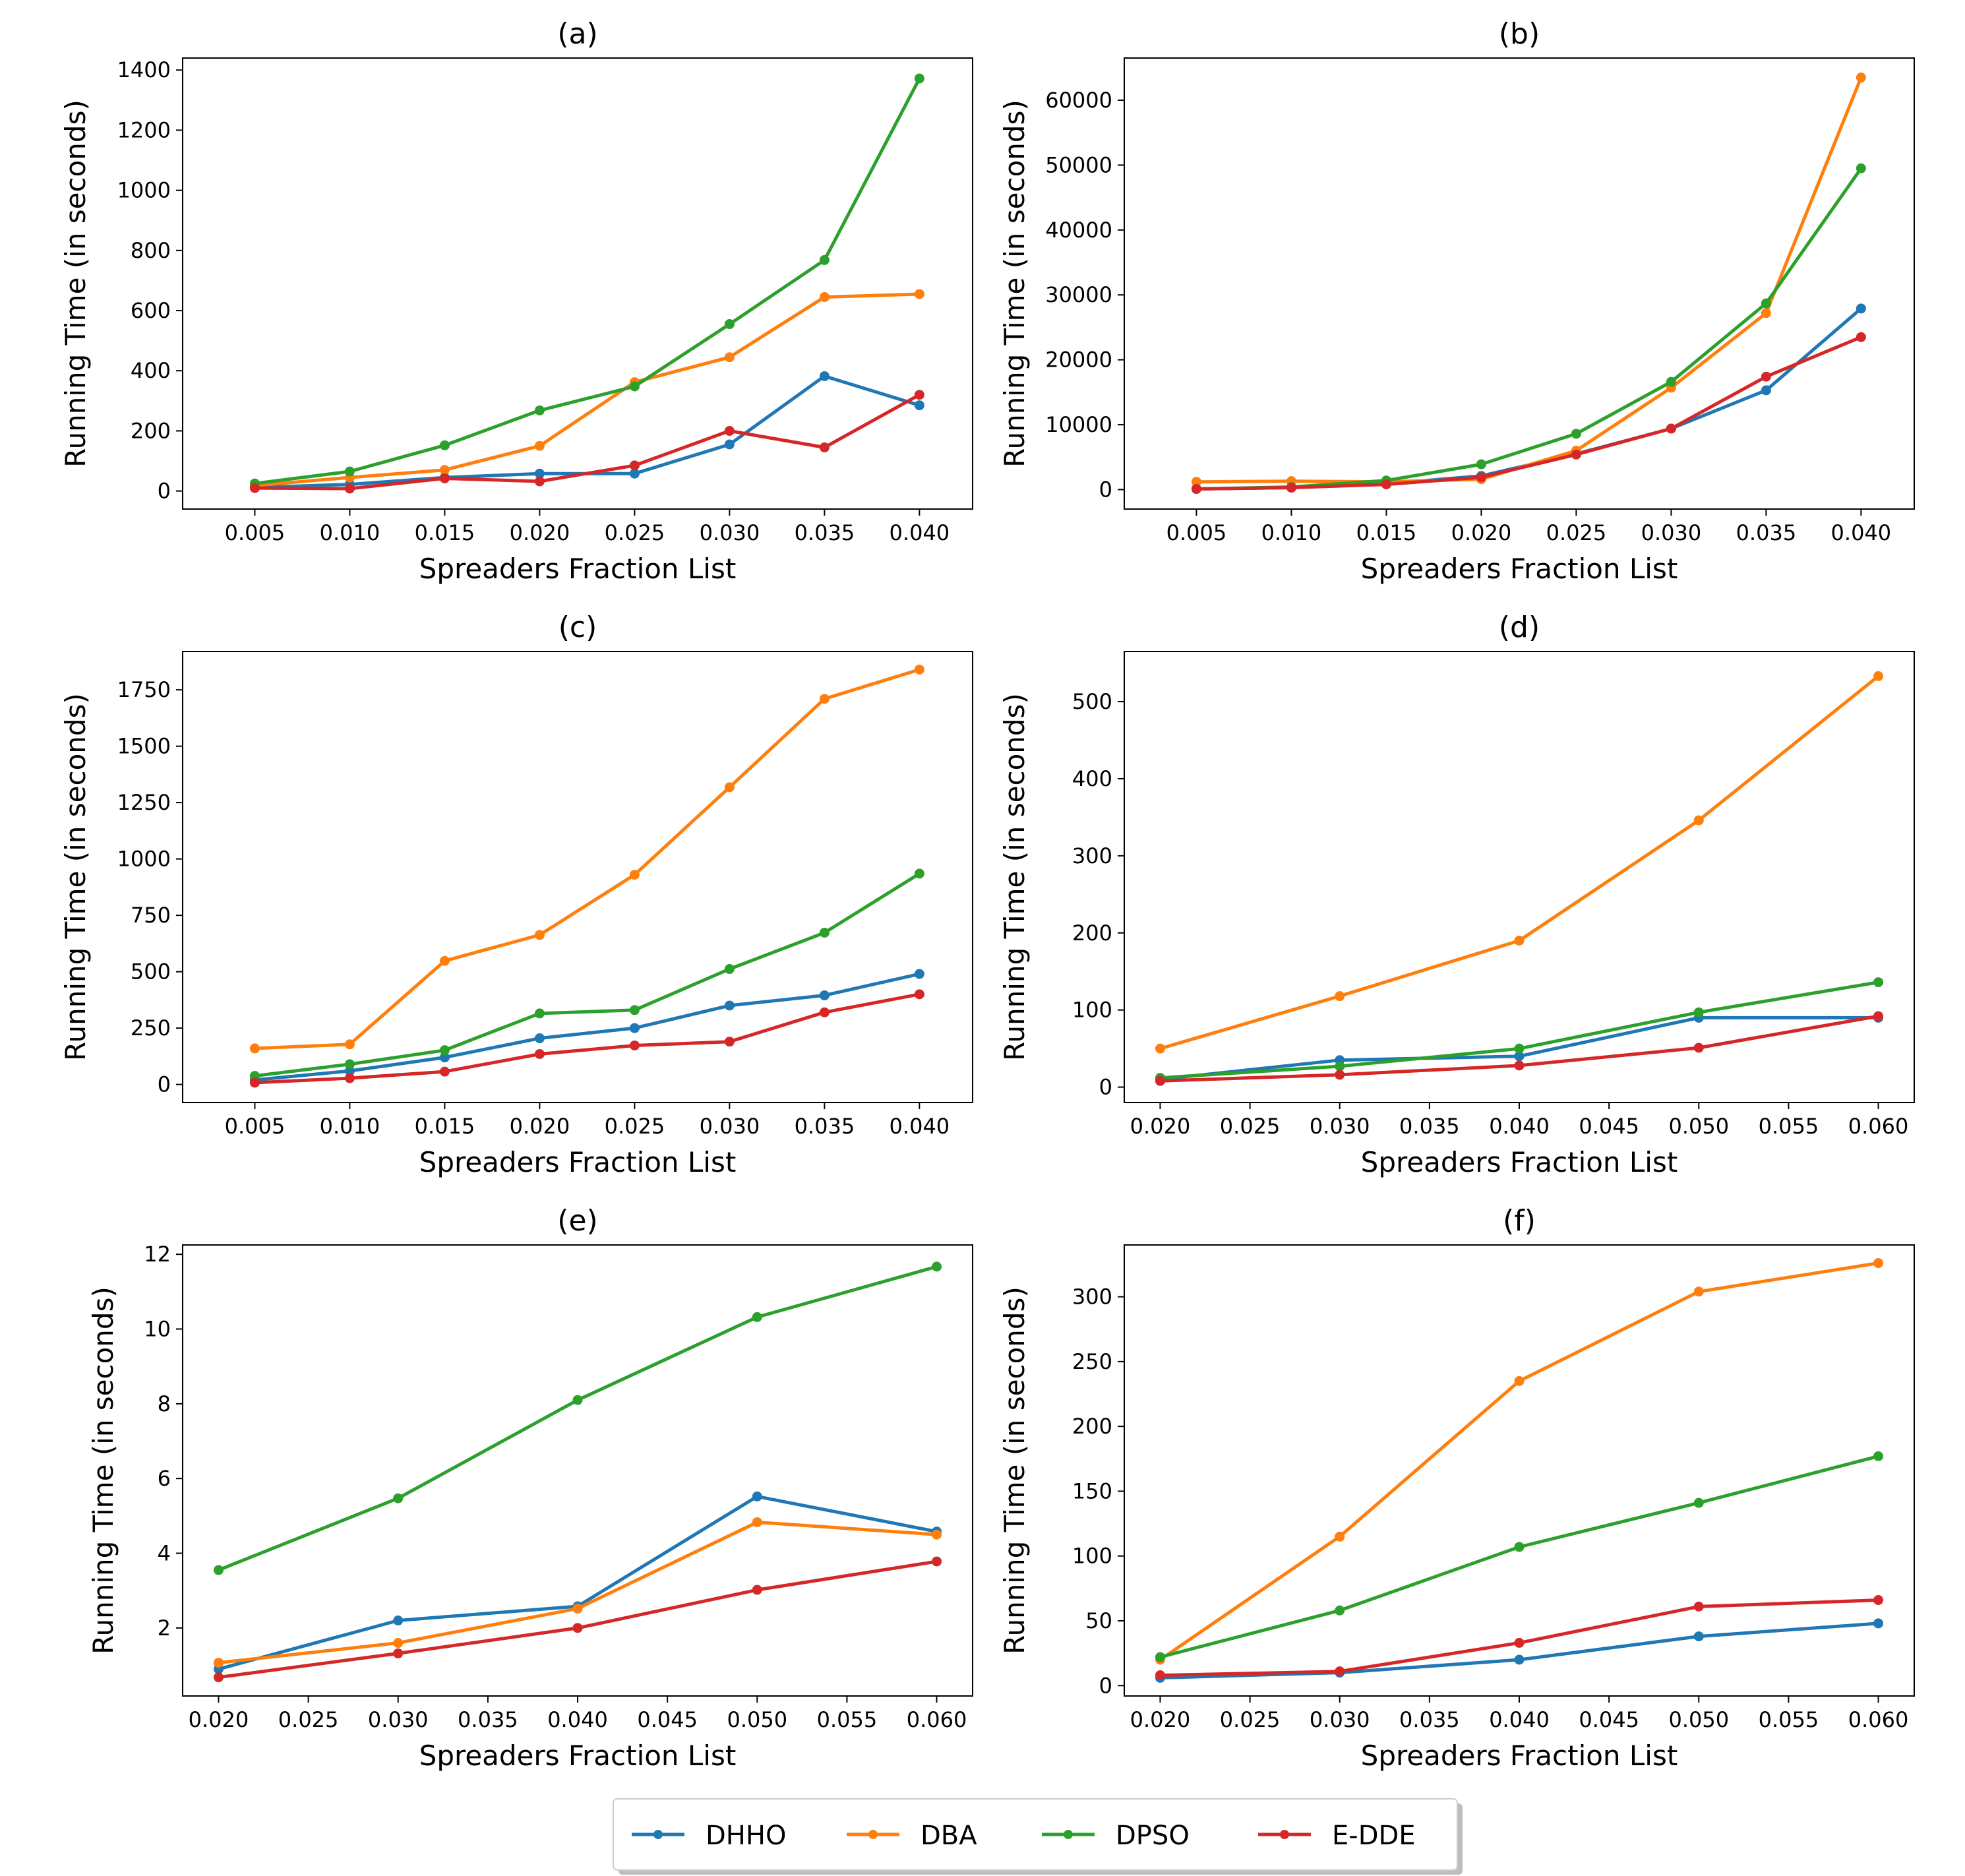 Image resolution: width=1965 pixels, height=1876 pixels. What do you see at coordinates (151, 310) in the screenshot?
I see `y-tick-label-a-3: 600` at bounding box center [151, 310].